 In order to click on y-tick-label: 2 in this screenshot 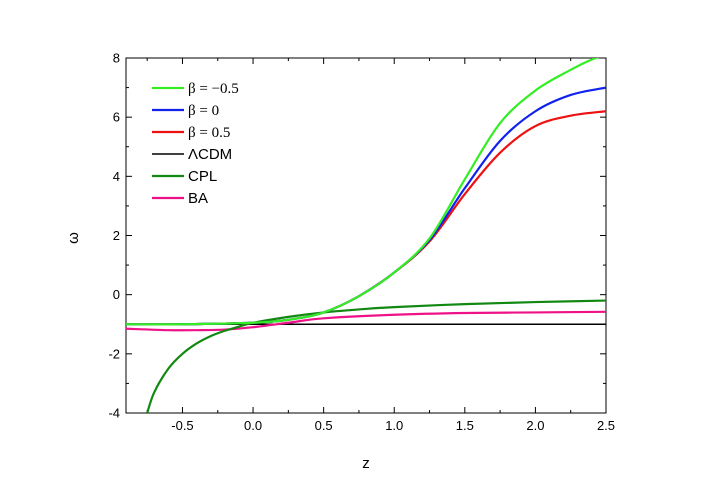, I will do `click(116, 235)`.